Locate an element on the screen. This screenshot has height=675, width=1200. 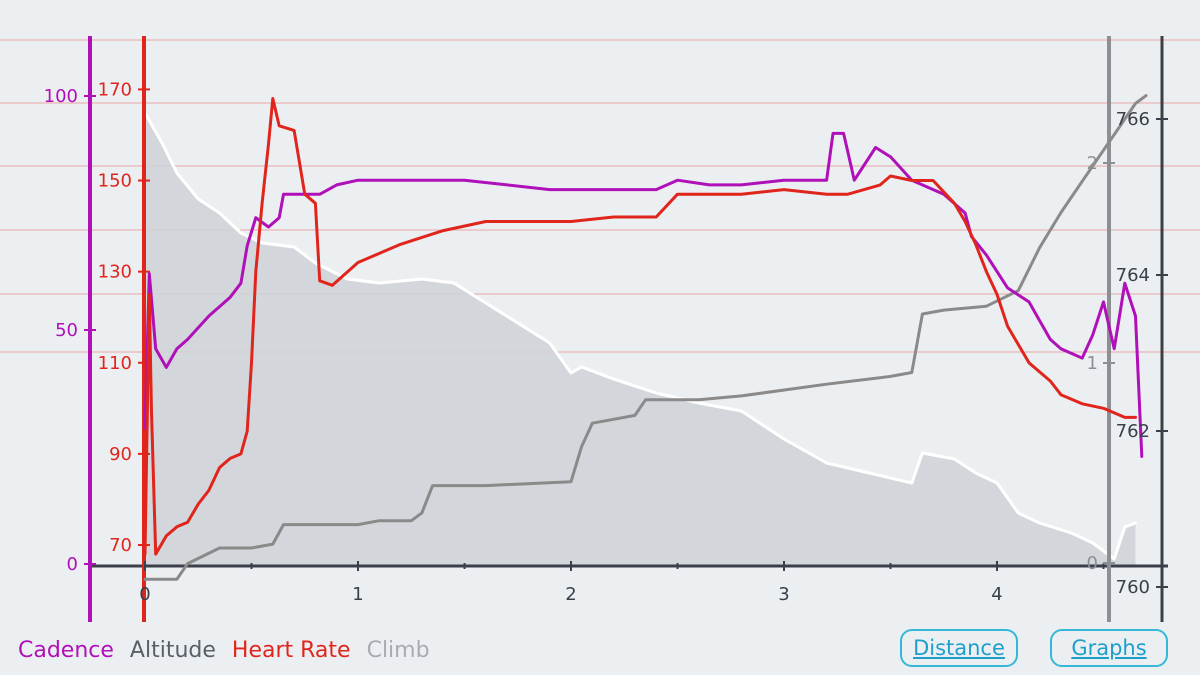
x-tick-label: 3 is located at coordinates (783, 594).